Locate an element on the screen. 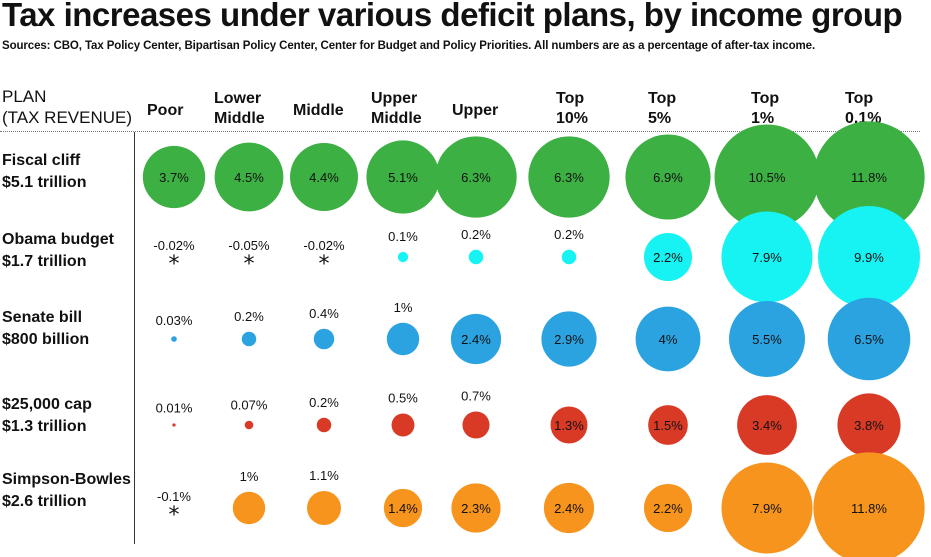 The image size is (931, 557). data-label-simpson-bowles-2: 1.1% is located at coordinates (324, 475).